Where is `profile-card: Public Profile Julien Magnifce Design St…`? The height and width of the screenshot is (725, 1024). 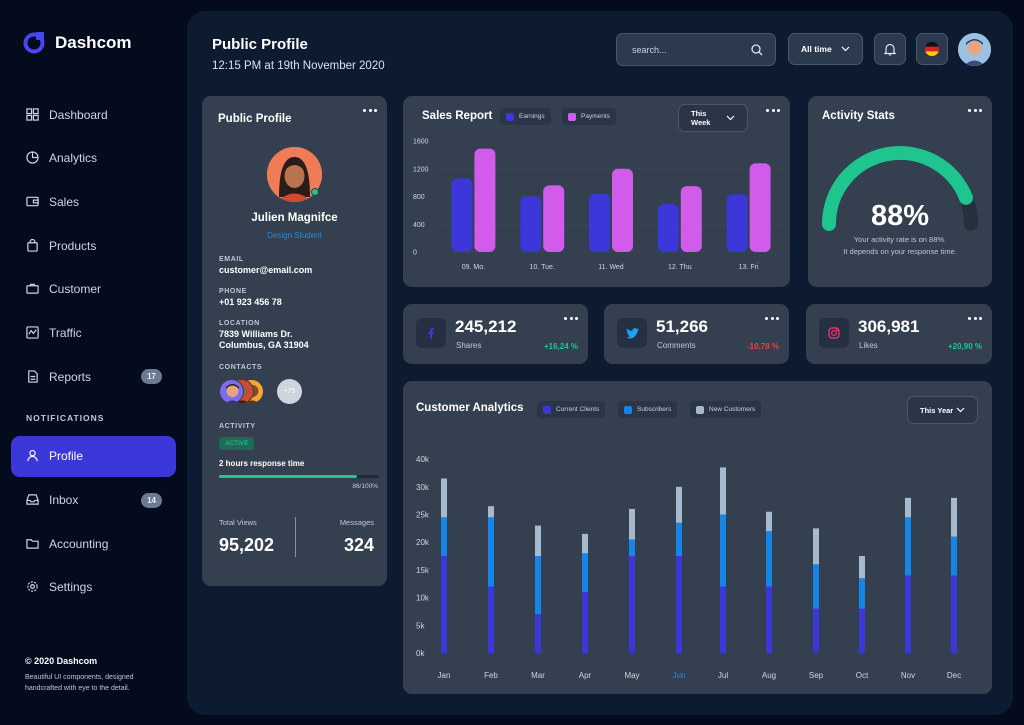
profile-card: Public Profile Julien Magnifce Design St… is located at coordinates (294, 341).